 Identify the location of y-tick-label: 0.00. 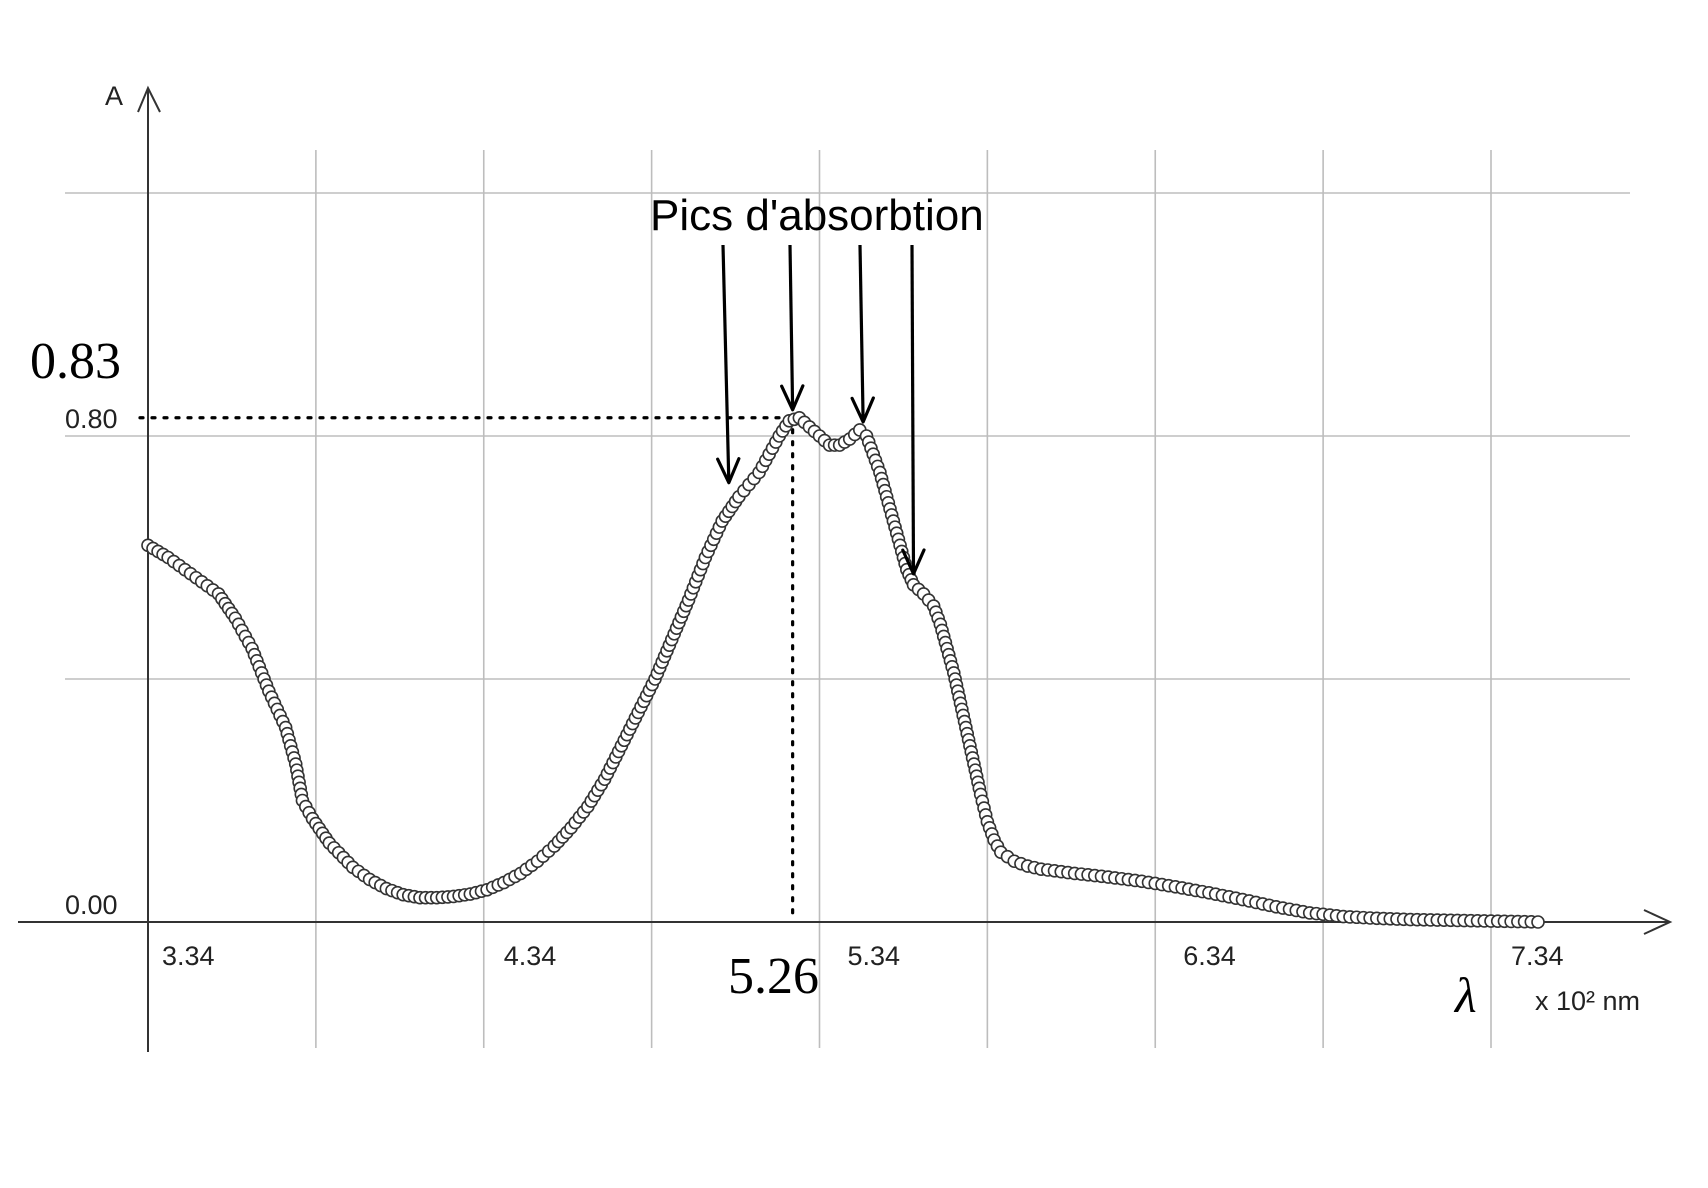
(91, 905).